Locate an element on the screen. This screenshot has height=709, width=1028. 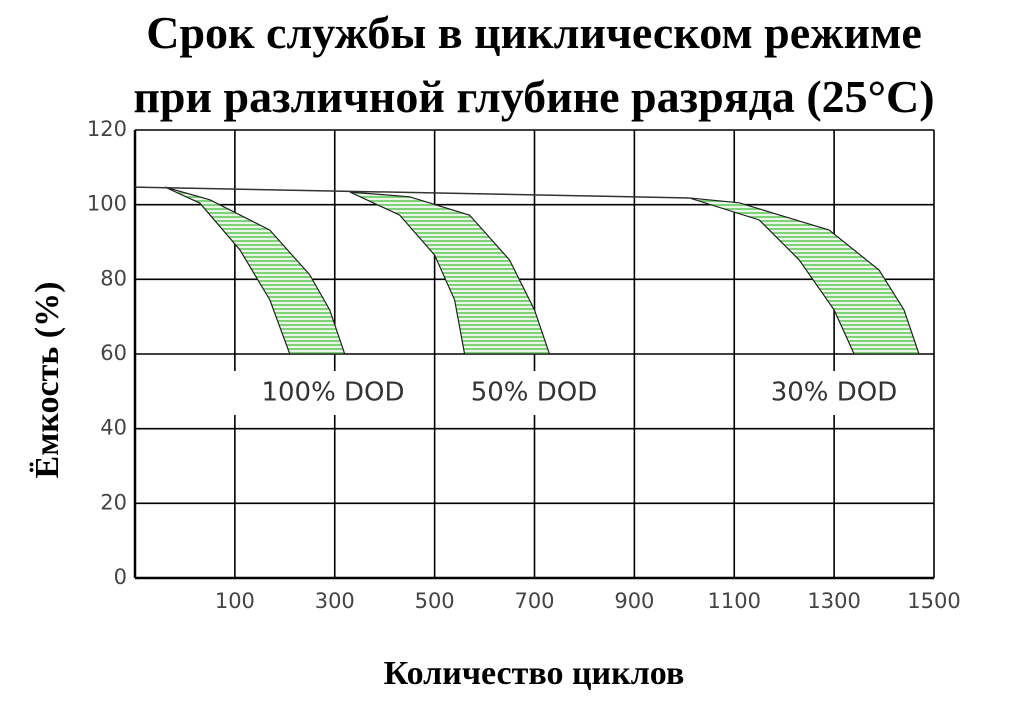
x-tick-label: 1500 is located at coordinates (933, 601).